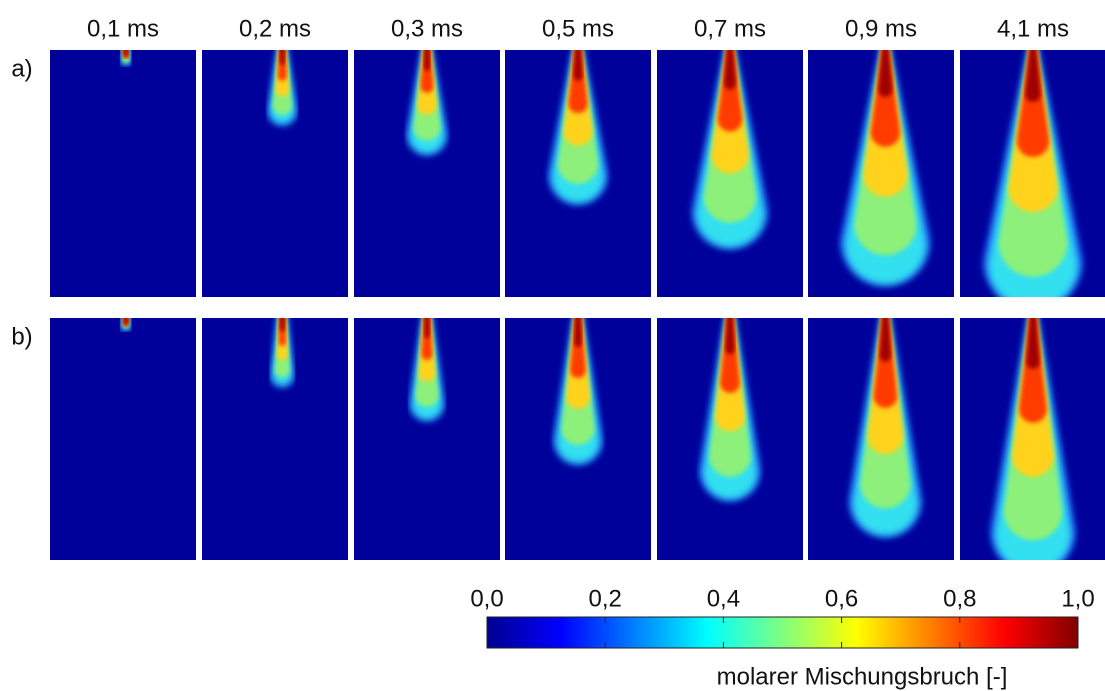 The height and width of the screenshot is (691, 1105). I want to click on column-label: 0,2 ms, so click(275, 28).